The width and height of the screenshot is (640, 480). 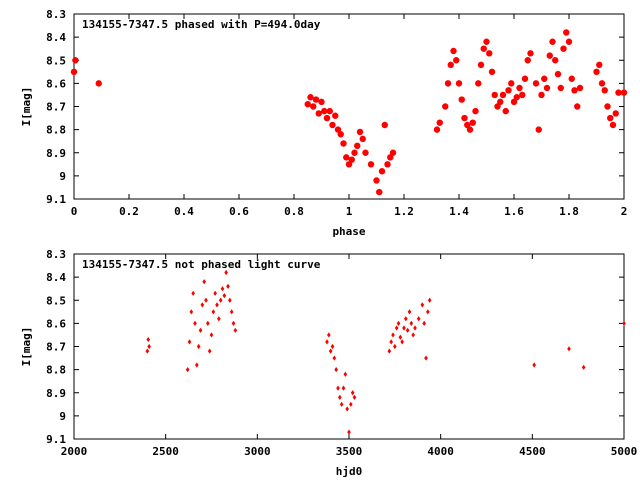 What do you see at coordinates (514, 211) in the screenshot?
I see `phased-x-tick-label: 1.6` at bounding box center [514, 211].